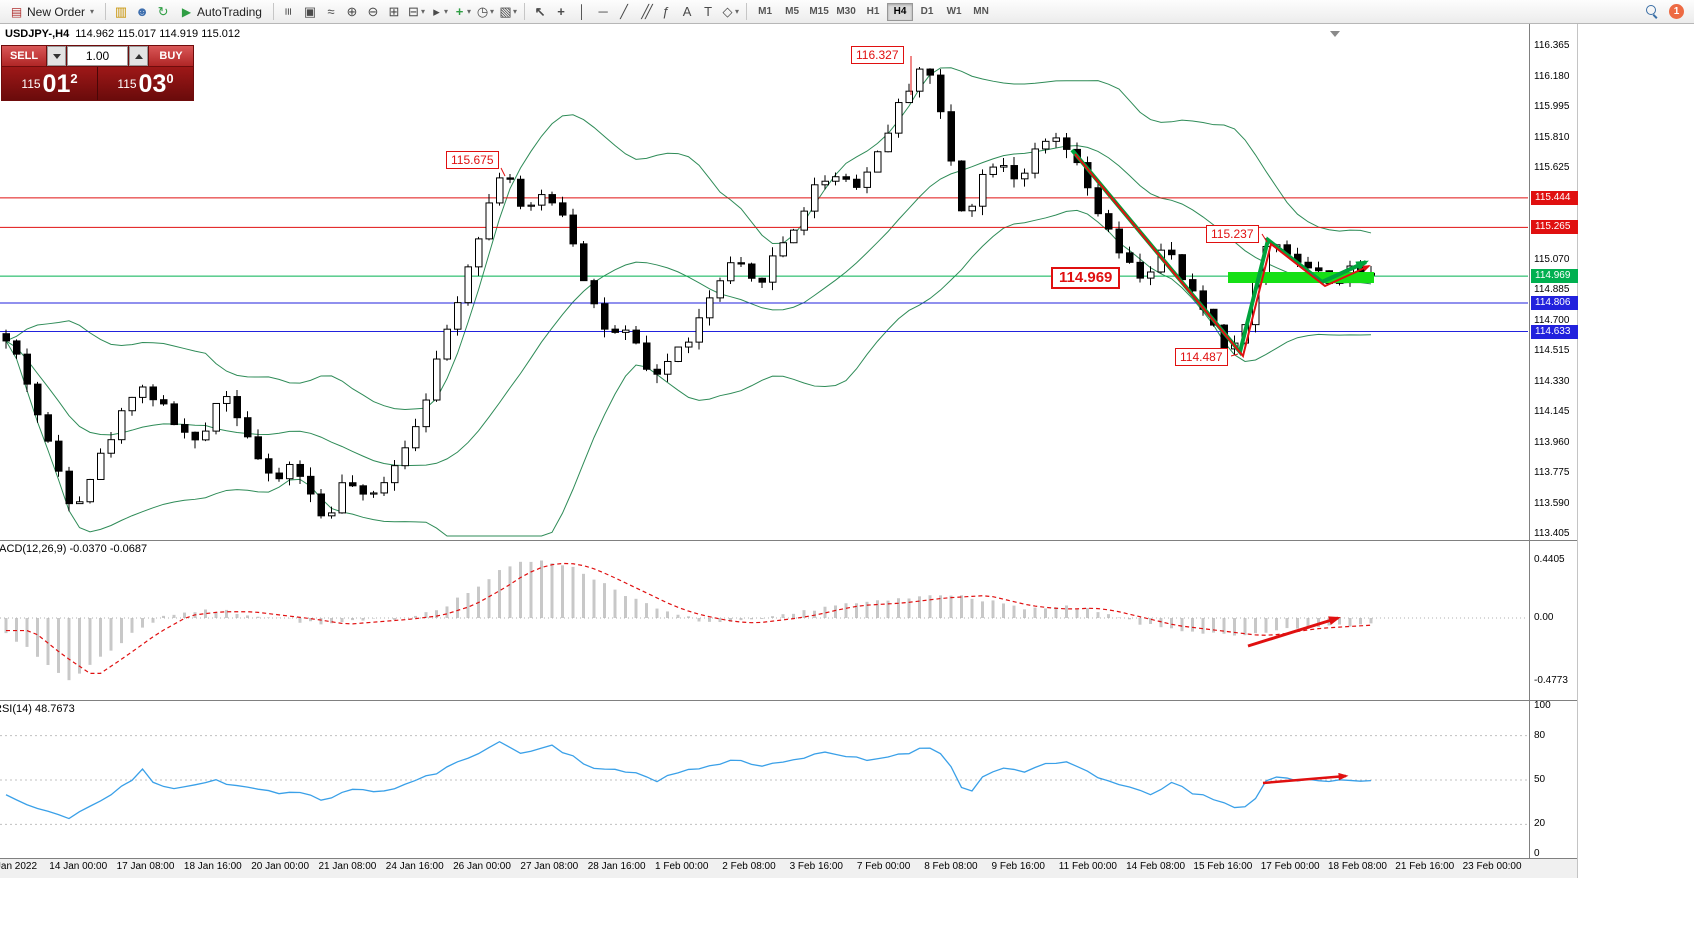 The height and width of the screenshot is (941, 1694). Describe the element at coordinates (1551, 680) in the screenshot. I see `macd-axis-tick: -0.4773` at that location.